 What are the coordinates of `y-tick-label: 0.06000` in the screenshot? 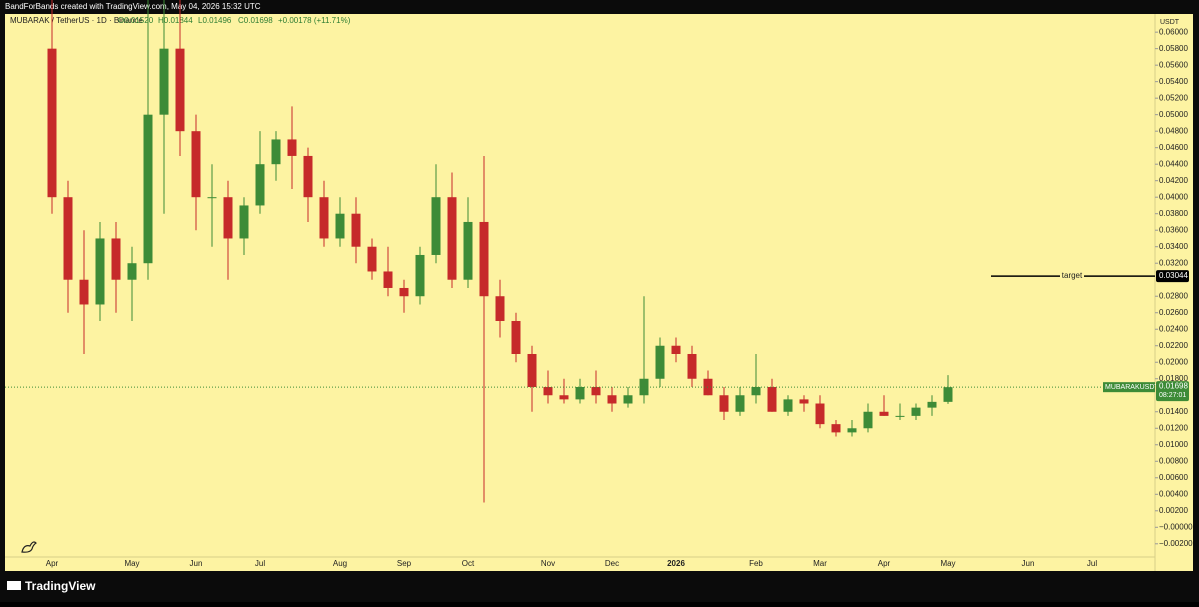 It's located at (1173, 31).